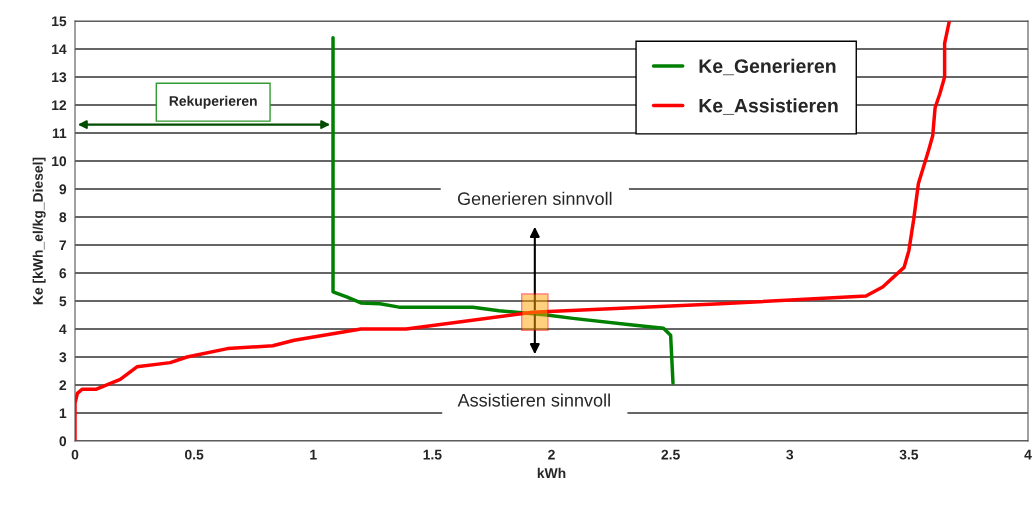  I want to click on annotation: Rekuperieren, so click(213, 102).